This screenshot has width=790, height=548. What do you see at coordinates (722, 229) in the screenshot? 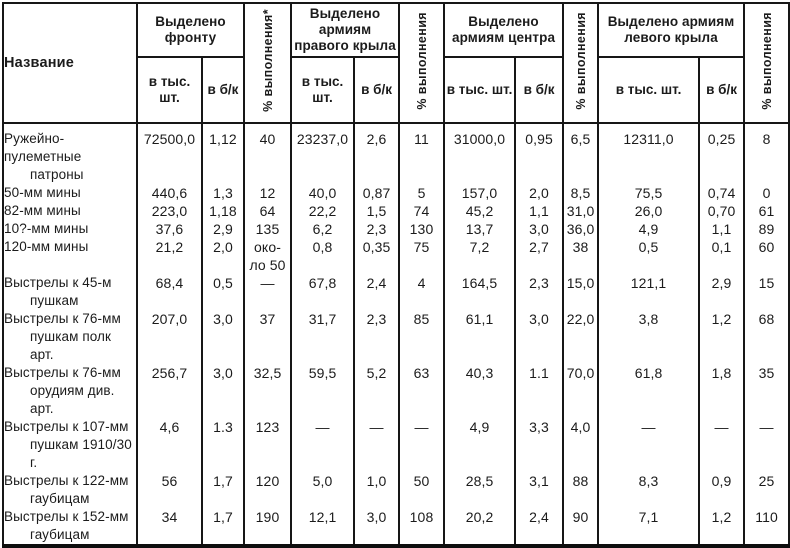
I see `value-cell: 1,1` at bounding box center [722, 229].